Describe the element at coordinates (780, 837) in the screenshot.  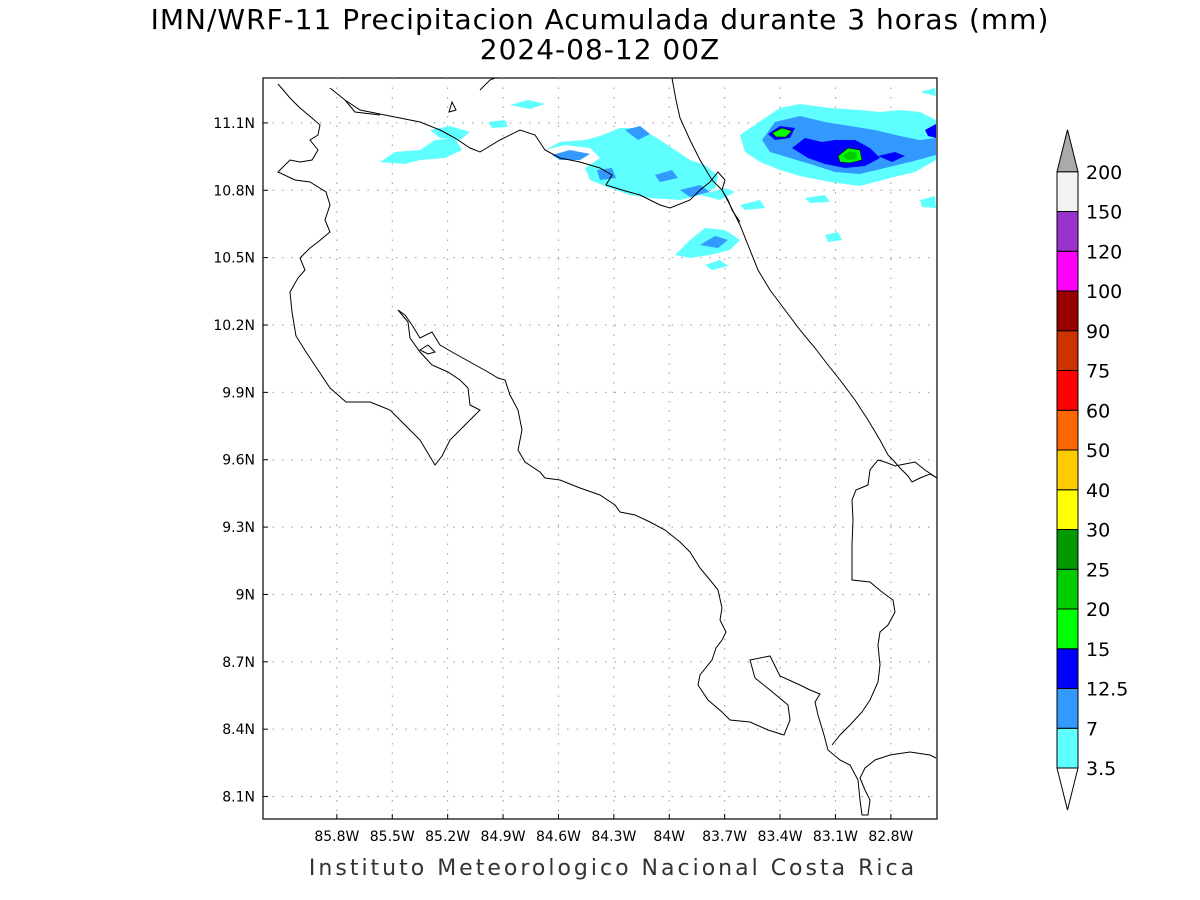
I see `lon-tick-label: 83.4W` at that location.